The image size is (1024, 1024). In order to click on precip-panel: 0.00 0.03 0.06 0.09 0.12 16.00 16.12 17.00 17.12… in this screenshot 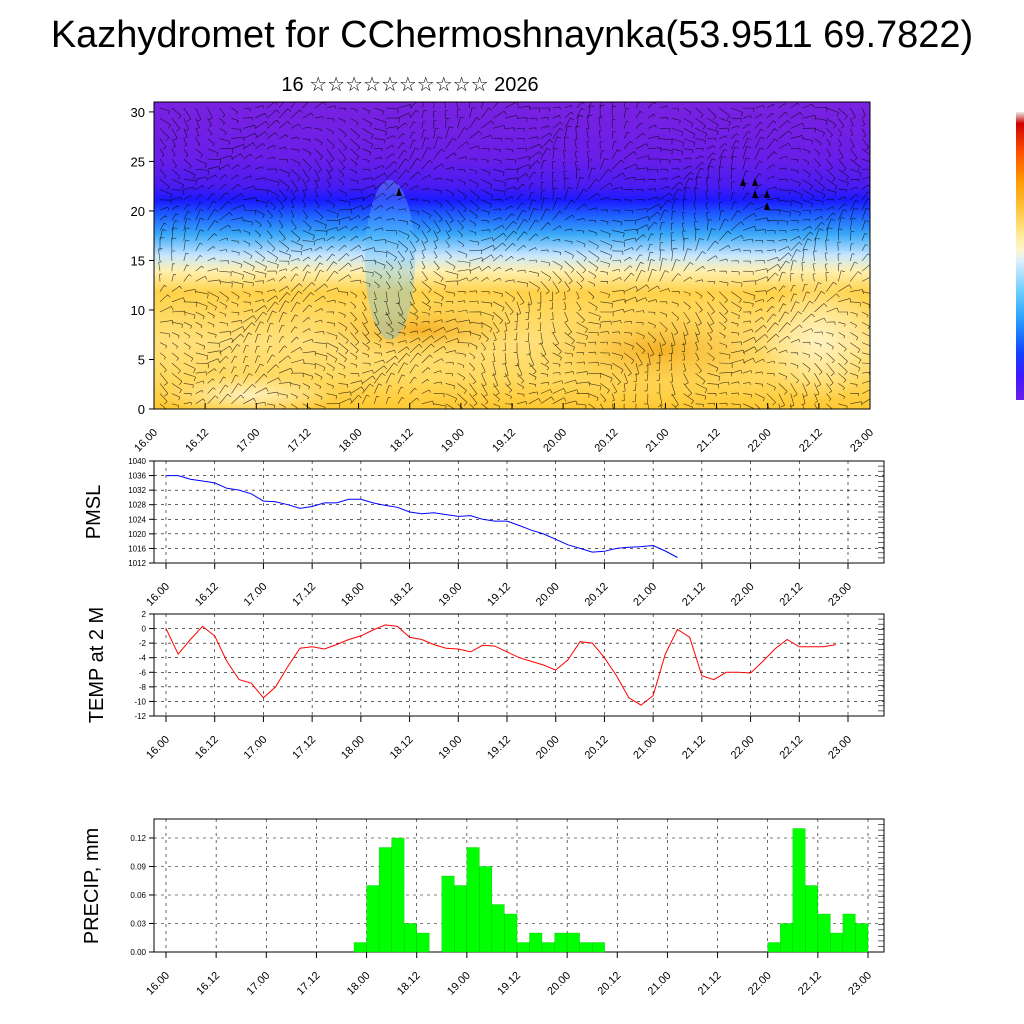, I will do `click(483, 908)`.